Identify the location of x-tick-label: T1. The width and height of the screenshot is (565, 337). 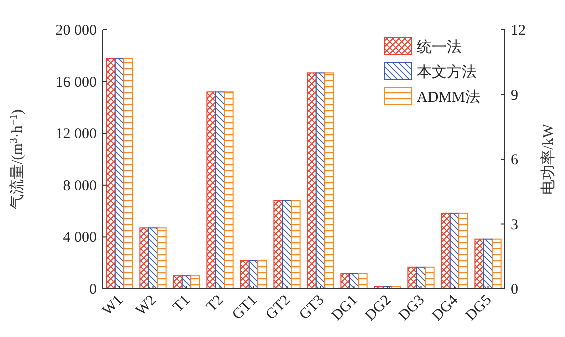
(182, 304).